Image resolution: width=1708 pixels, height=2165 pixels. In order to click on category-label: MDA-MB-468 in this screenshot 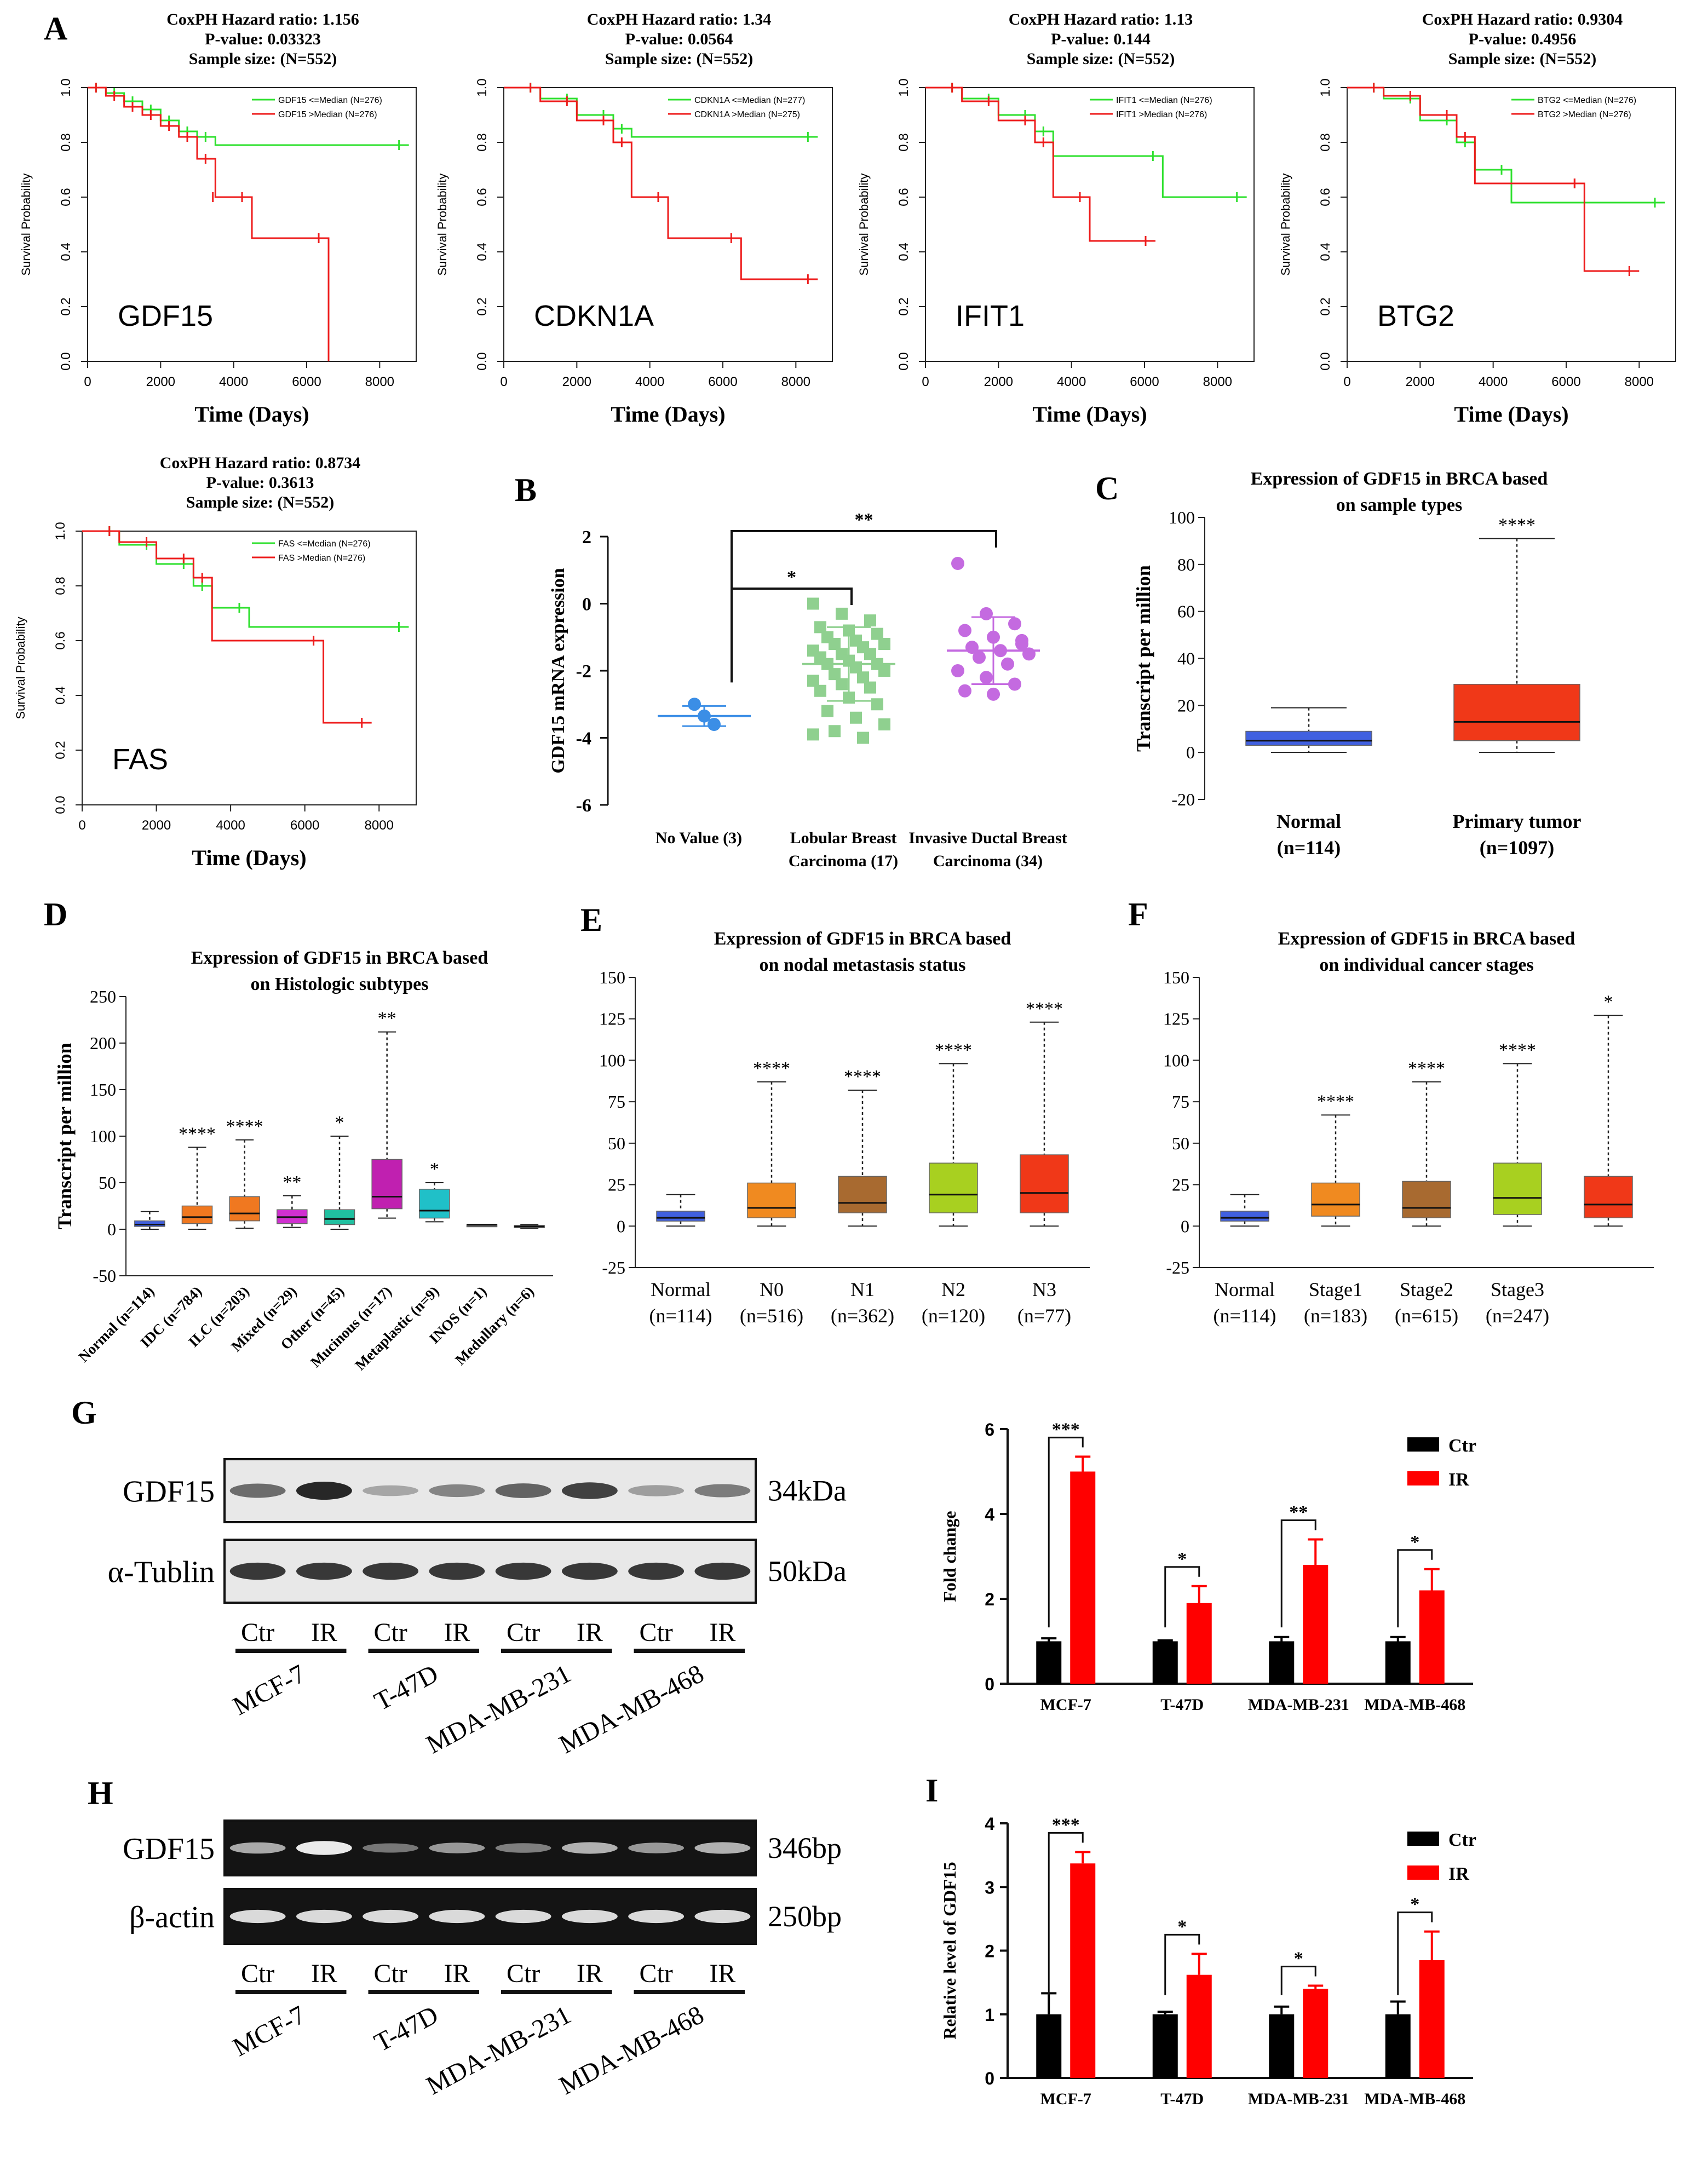, I will do `click(1414, 1705)`.